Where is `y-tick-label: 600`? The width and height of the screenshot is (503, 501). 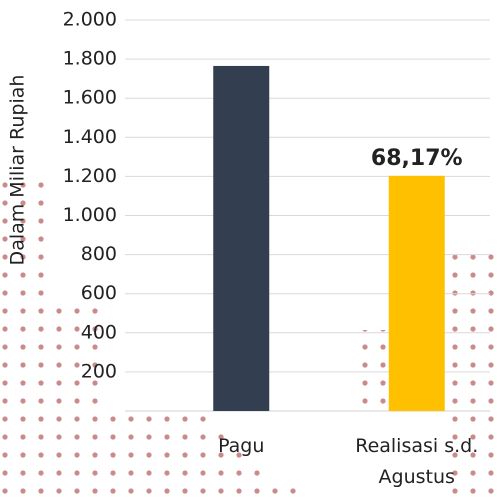
y-tick-label: 600 is located at coordinates (99, 293).